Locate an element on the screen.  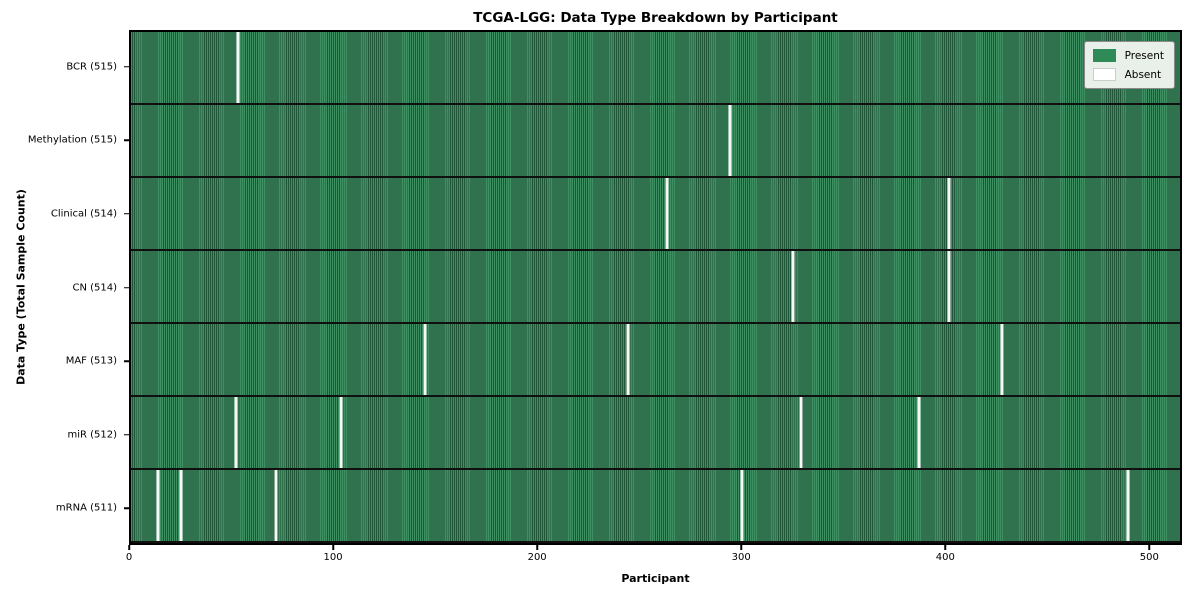
x-axis-label: Participant is located at coordinates (655, 578).